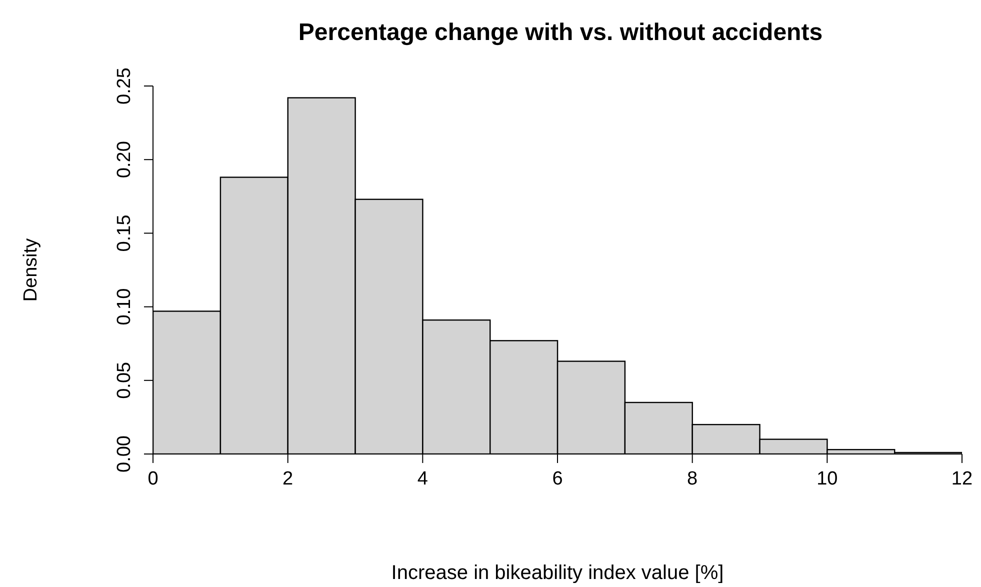  What do you see at coordinates (422, 479) in the screenshot?
I see `x-tick-label: 4` at bounding box center [422, 479].